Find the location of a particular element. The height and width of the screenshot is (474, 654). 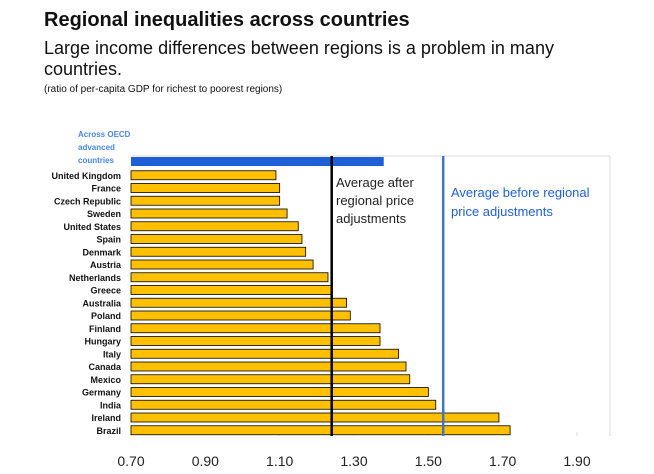

category-label: Canada is located at coordinates (105, 367).